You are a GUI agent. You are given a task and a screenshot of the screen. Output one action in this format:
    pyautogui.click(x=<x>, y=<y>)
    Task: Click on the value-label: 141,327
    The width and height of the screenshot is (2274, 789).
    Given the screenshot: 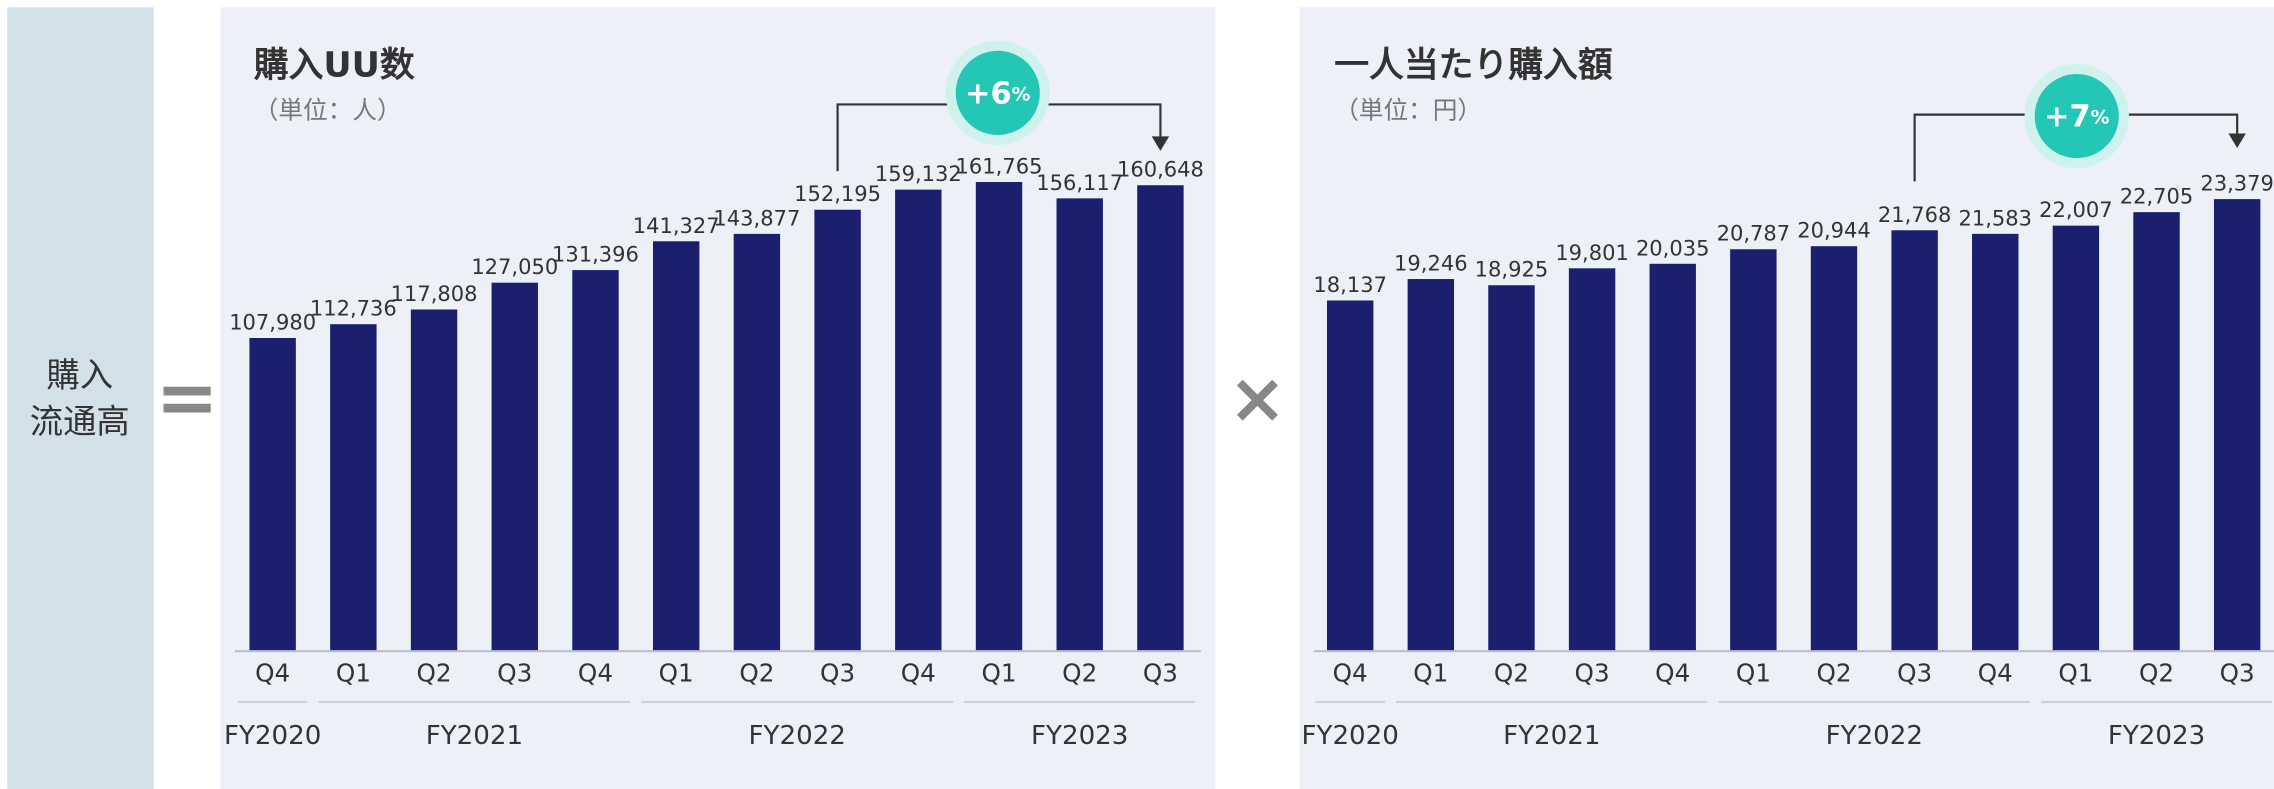 What is the action you would take?
    pyautogui.click(x=676, y=225)
    